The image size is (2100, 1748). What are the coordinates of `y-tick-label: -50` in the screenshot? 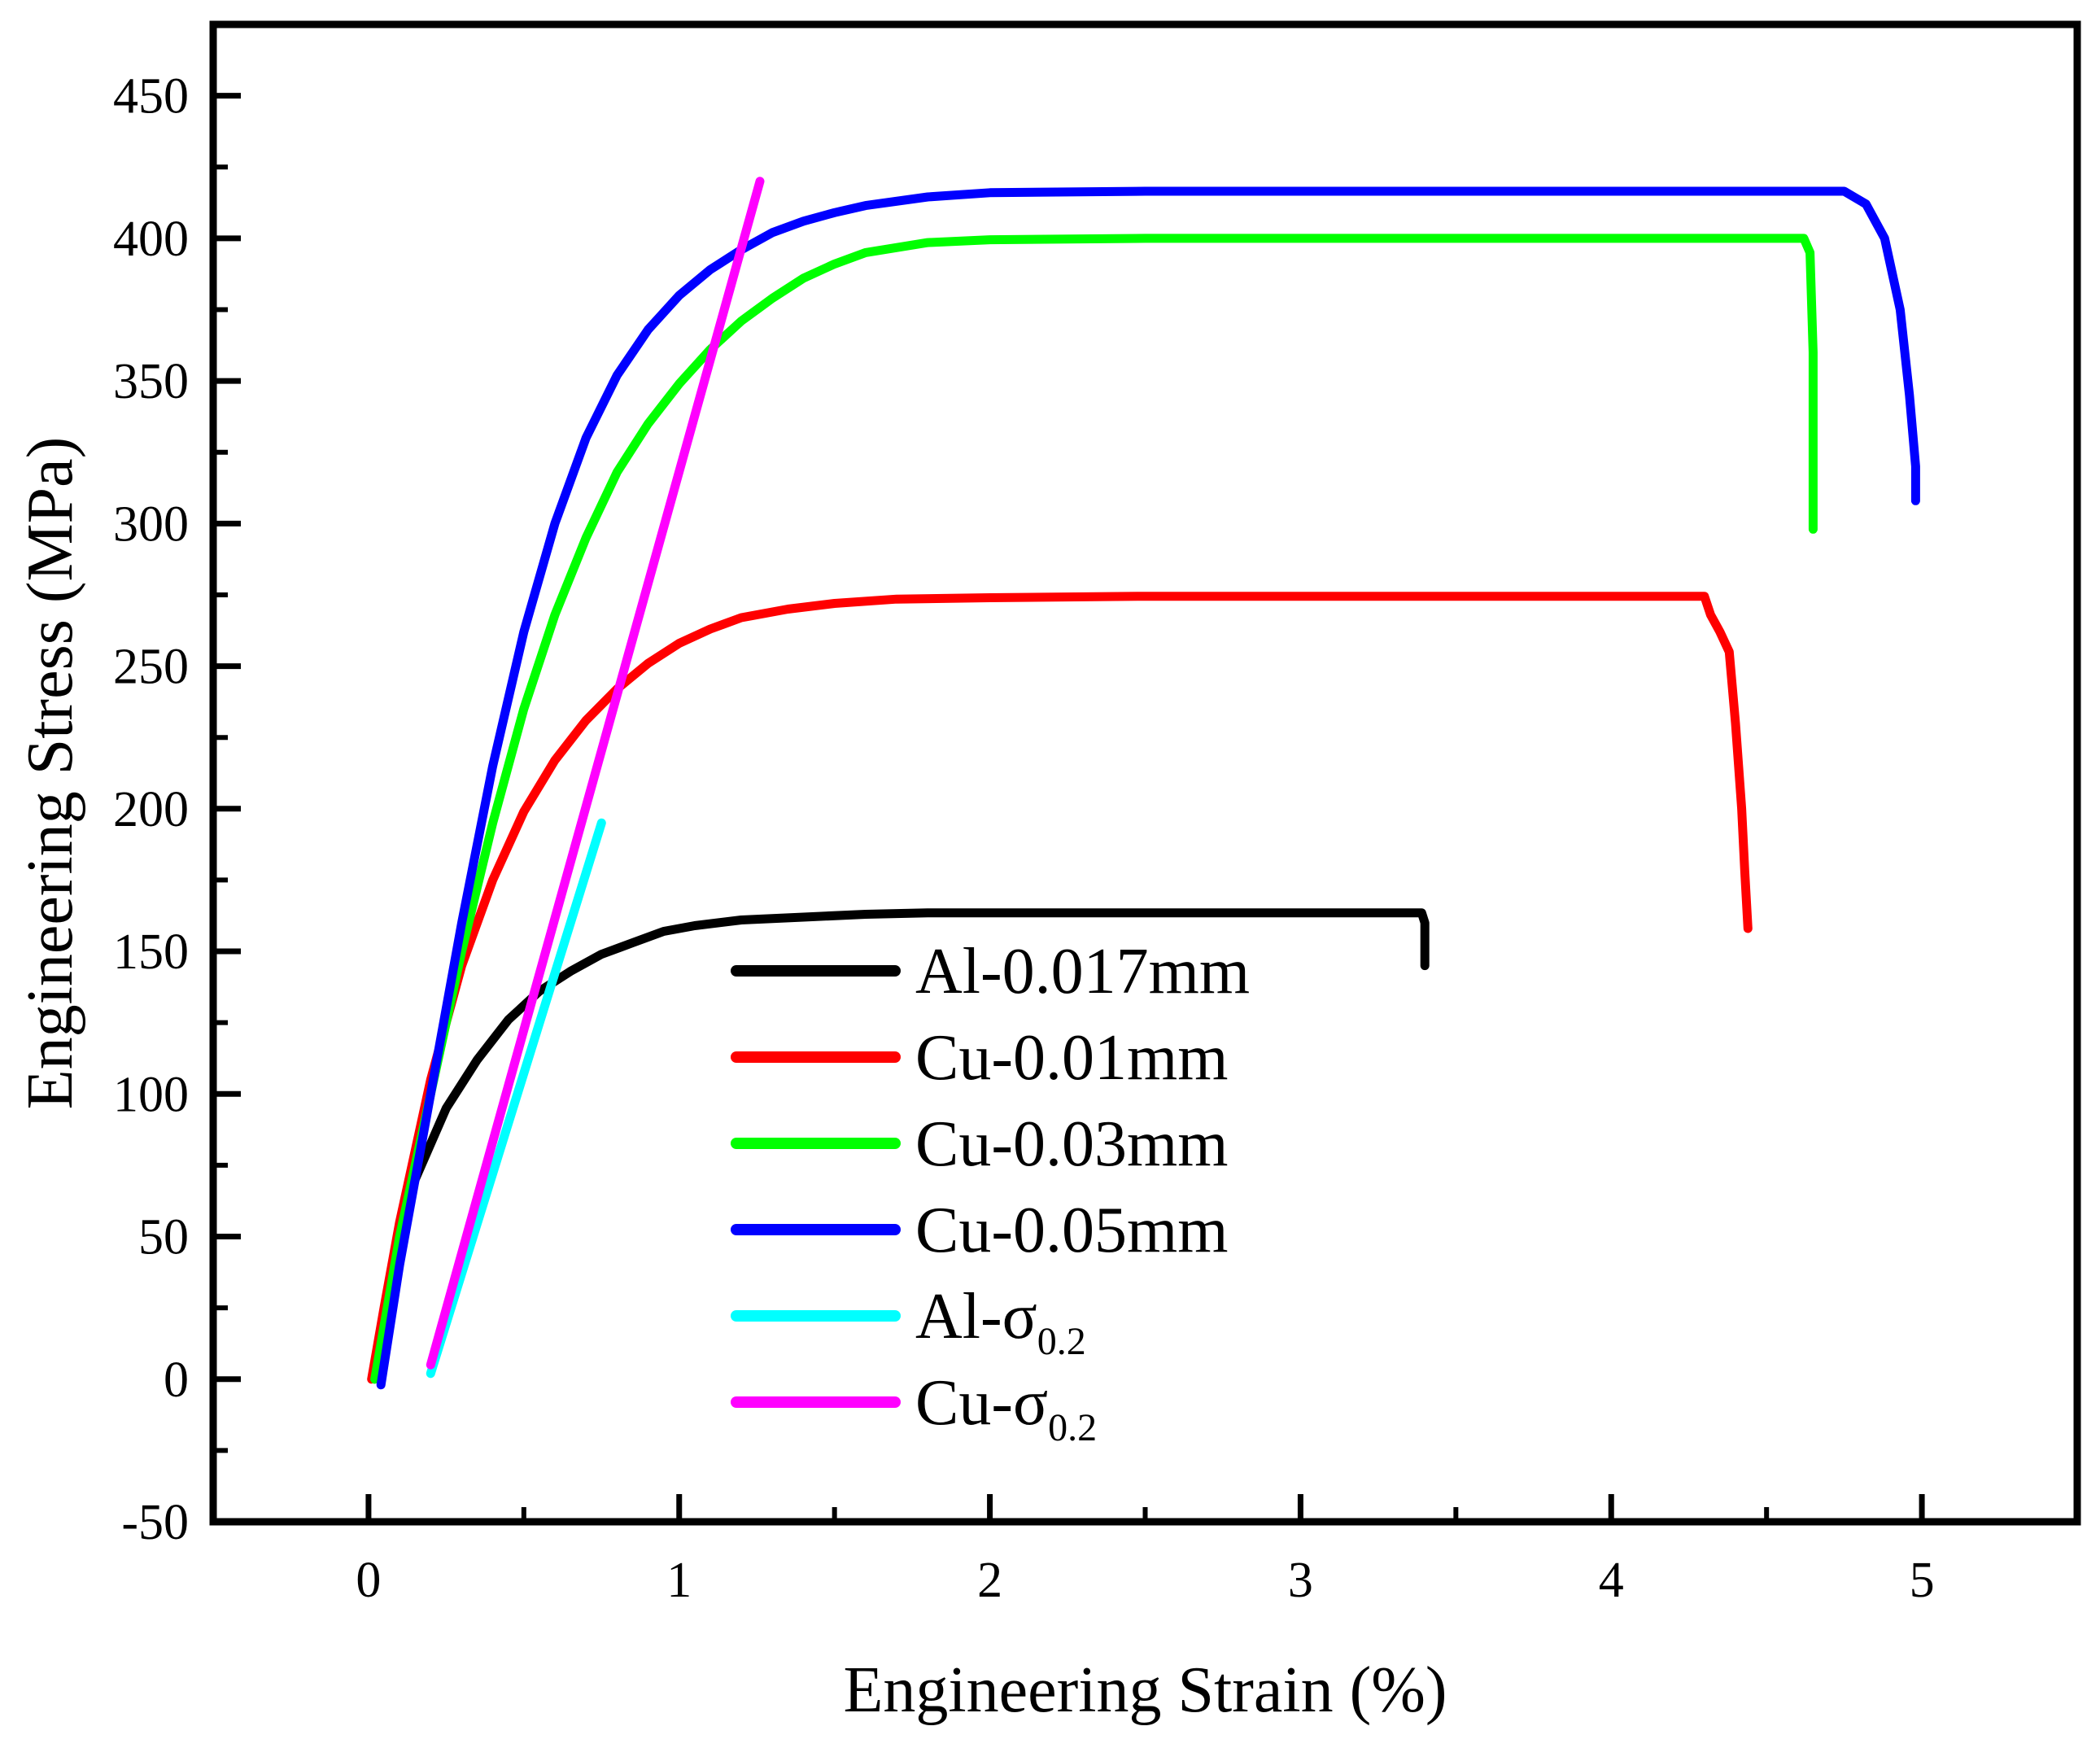 It's located at (155, 1522).